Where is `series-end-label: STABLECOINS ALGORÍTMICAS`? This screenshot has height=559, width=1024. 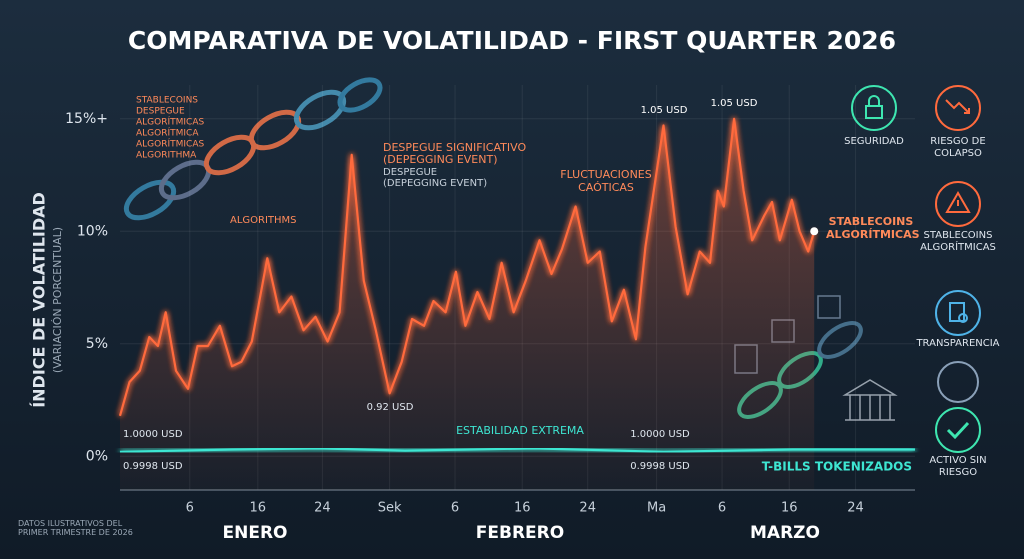
series-end-label: STABLECOINS ALGORÍTMICAS is located at coordinates (873, 228).